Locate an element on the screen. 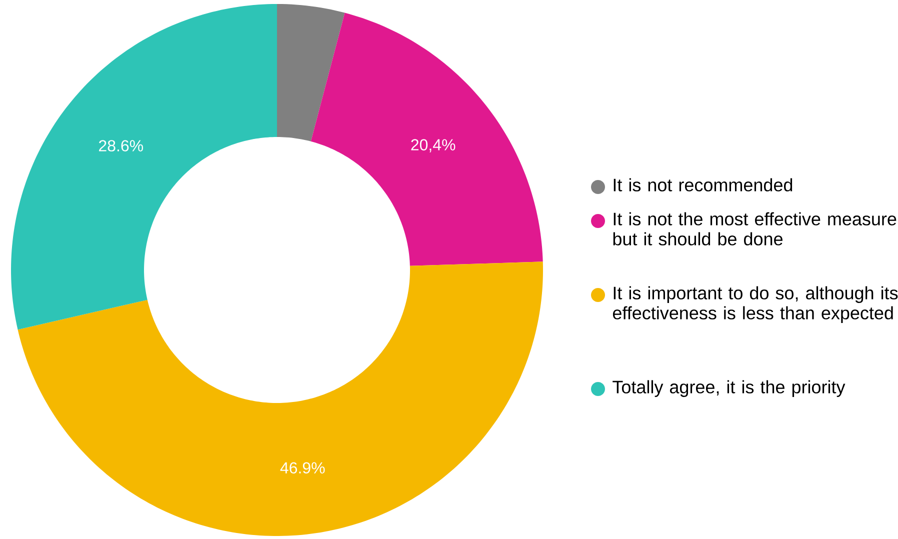 This screenshot has width=898, height=539. data-label: 20,4% is located at coordinates (433, 145).